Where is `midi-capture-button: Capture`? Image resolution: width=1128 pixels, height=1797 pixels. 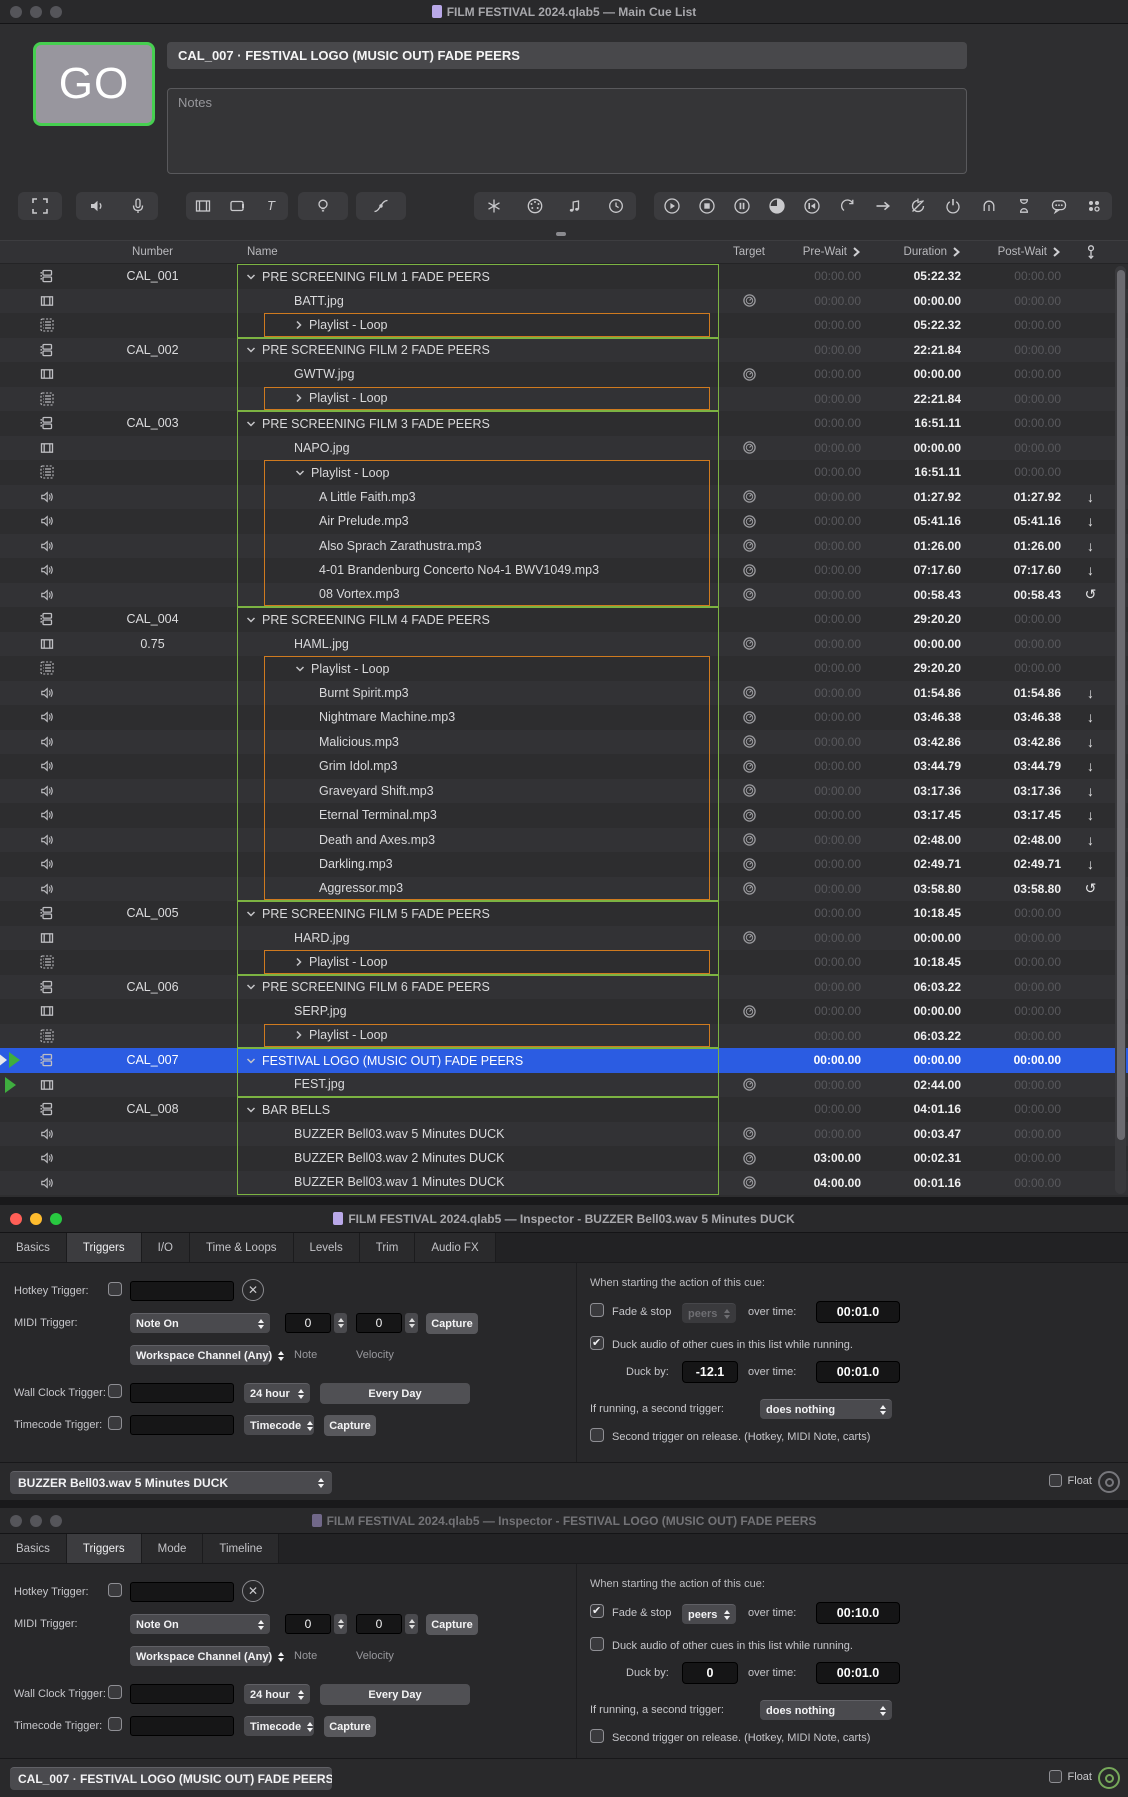
midi-capture-button: Capture is located at coordinates (452, 1624).